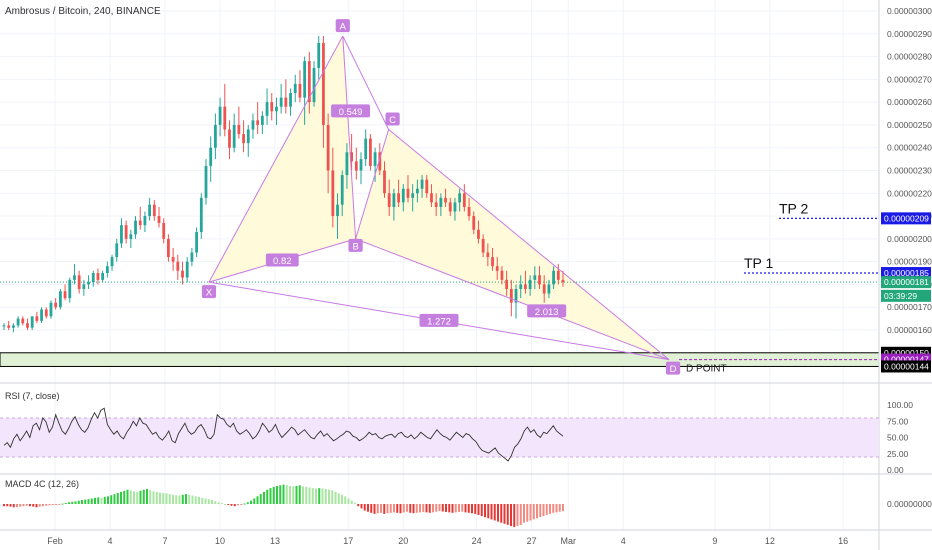 This screenshot has width=932, height=550. Describe the element at coordinates (83, 11) in the screenshot. I see `symbol-title: Ambrosus / Bitcoin, 240, BINANCE` at that location.